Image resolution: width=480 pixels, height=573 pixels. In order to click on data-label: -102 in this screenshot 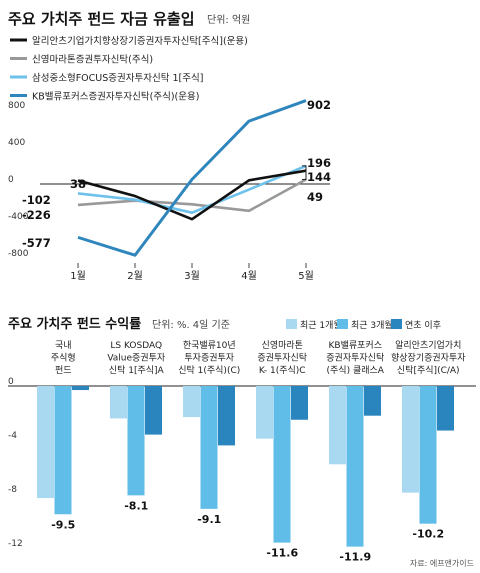, I will do `click(36, 200)`.